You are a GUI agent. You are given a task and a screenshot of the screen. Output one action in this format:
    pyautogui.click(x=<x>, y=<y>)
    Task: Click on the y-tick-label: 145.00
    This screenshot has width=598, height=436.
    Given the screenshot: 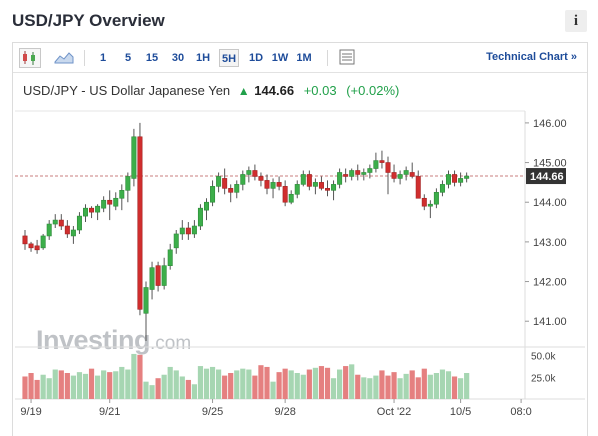 What is the action you would take?
    pyautogui.click(x=550, y=164)
    